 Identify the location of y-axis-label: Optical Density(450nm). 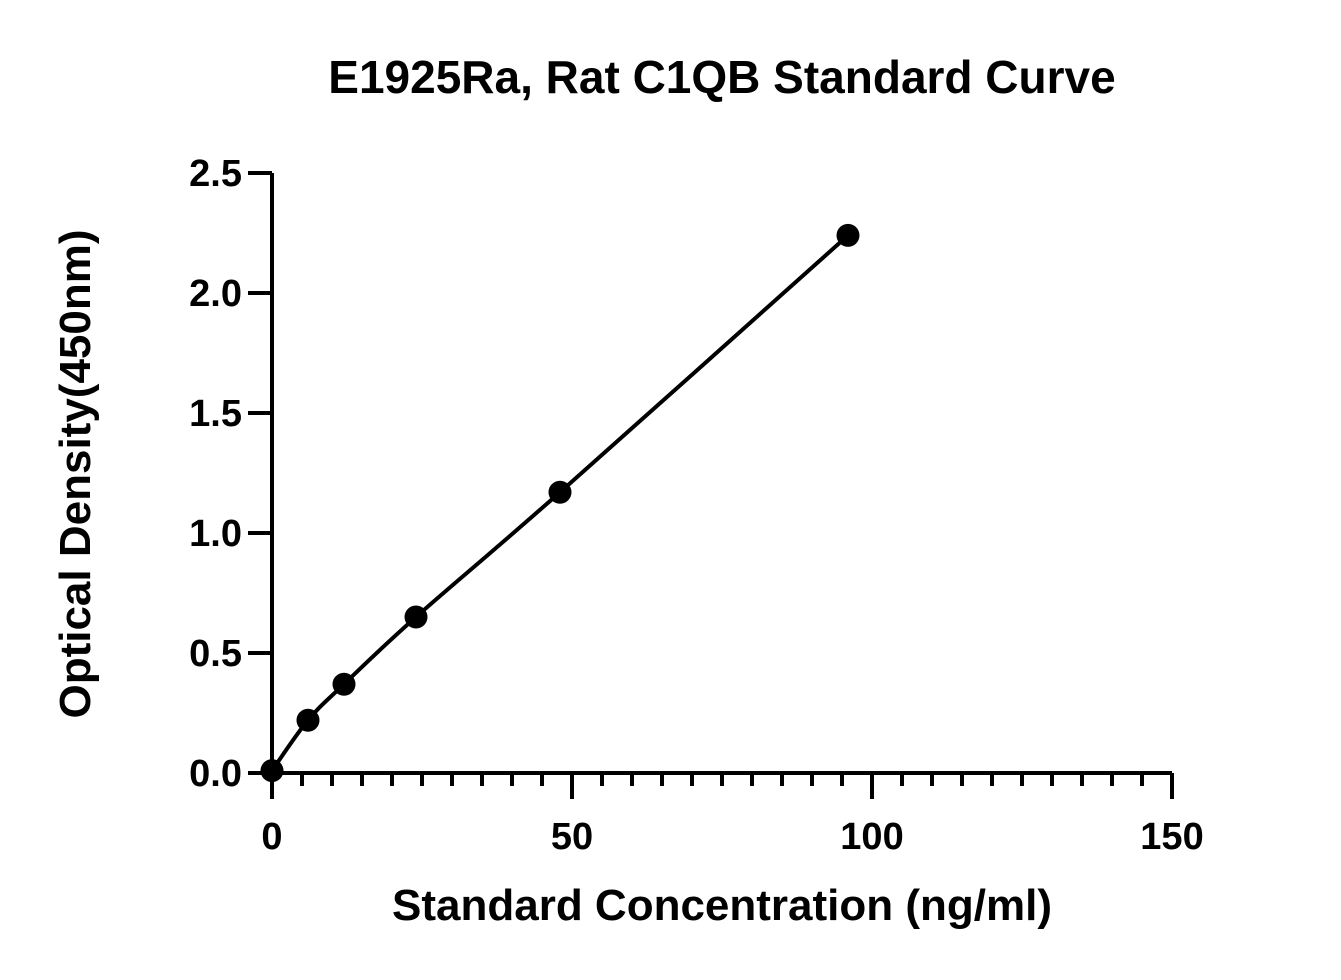
(75, 473).